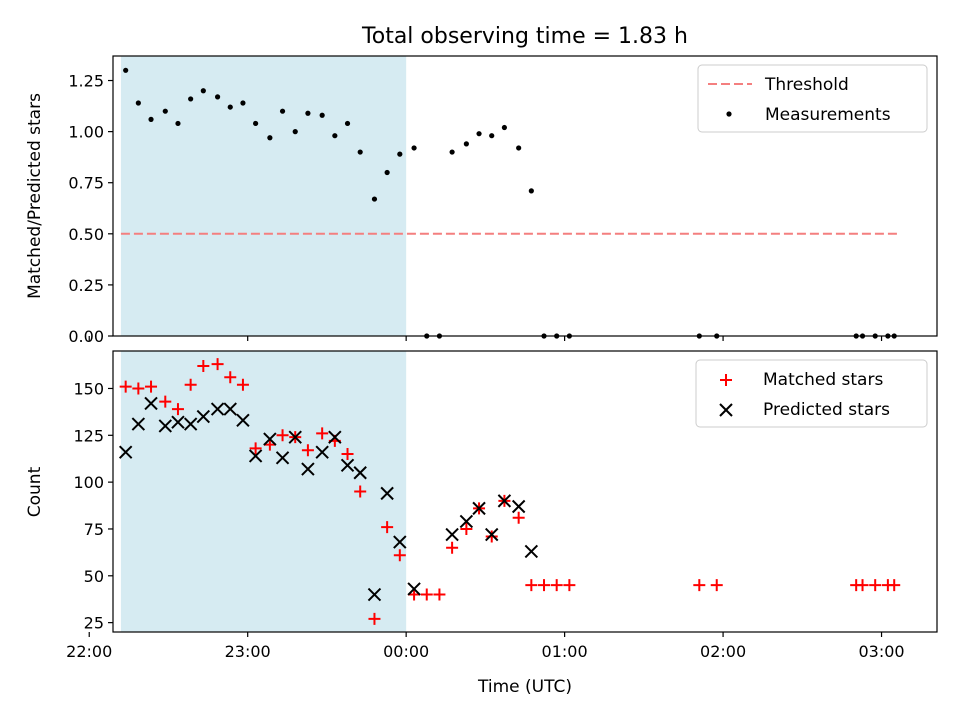 This screenshot has height=720, width=960. What do you see at coordinates (828, 115) in the screenshot?
I see `measurements-legend-label: Measurements` at bounding box center [828, 115].